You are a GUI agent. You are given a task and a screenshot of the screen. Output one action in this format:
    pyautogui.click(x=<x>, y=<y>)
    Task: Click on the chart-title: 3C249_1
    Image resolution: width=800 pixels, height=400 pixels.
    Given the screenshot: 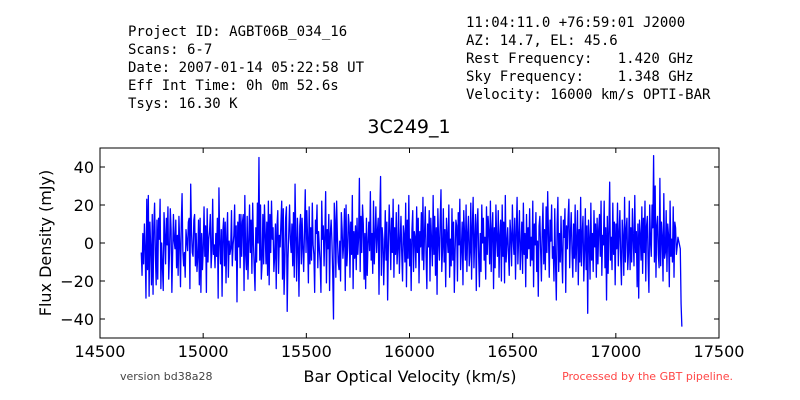 What is the action you would take?
    pyautogui.click(x=408, y=127)
    